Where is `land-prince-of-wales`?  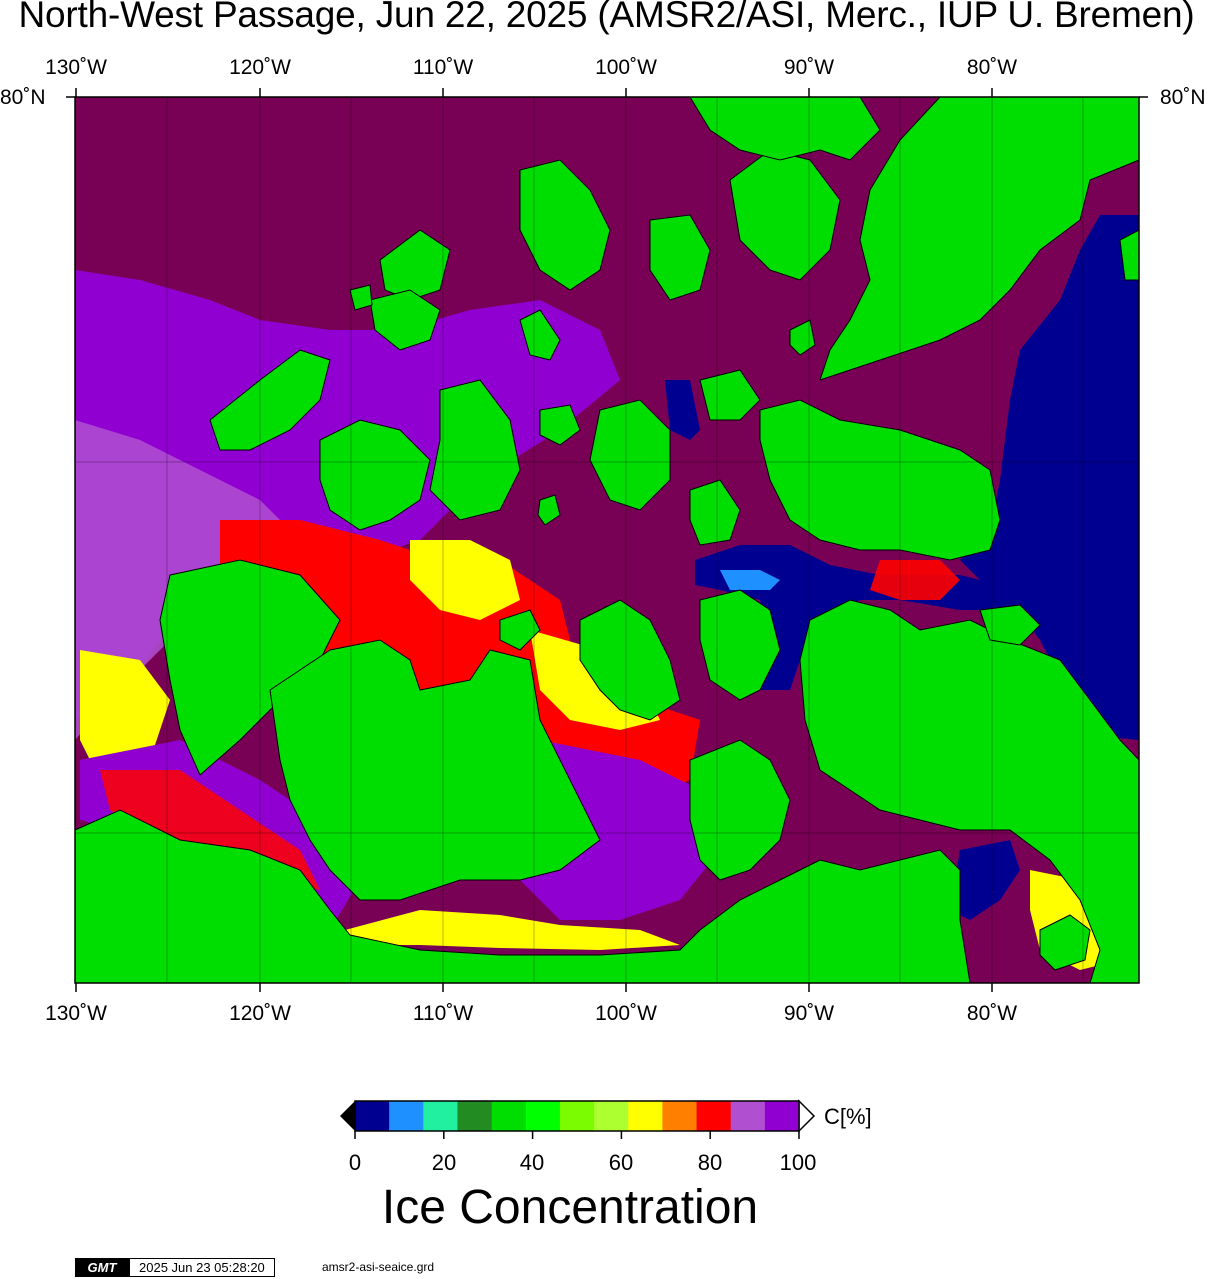 land-prince-of-wales is located at coordinates (630, 660).